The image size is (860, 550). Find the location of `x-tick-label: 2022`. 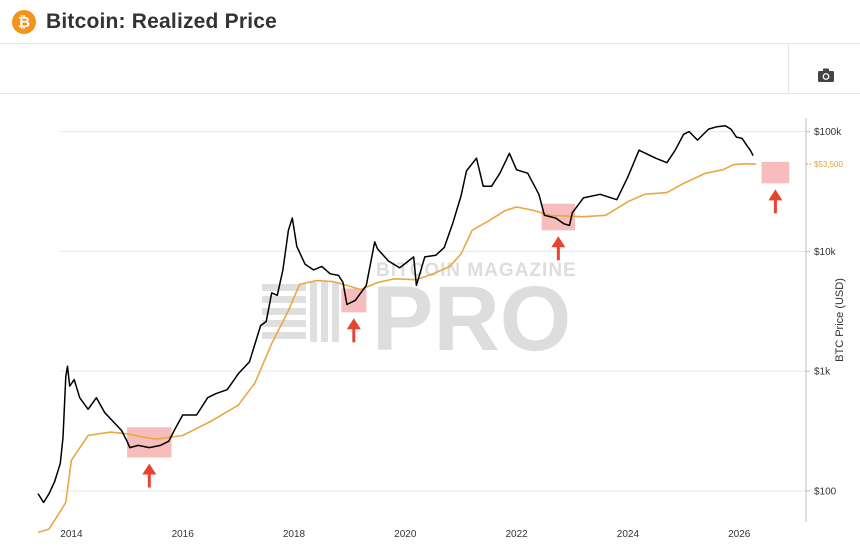

x-tick-label: 2022 is located at coordinates (516, 534).